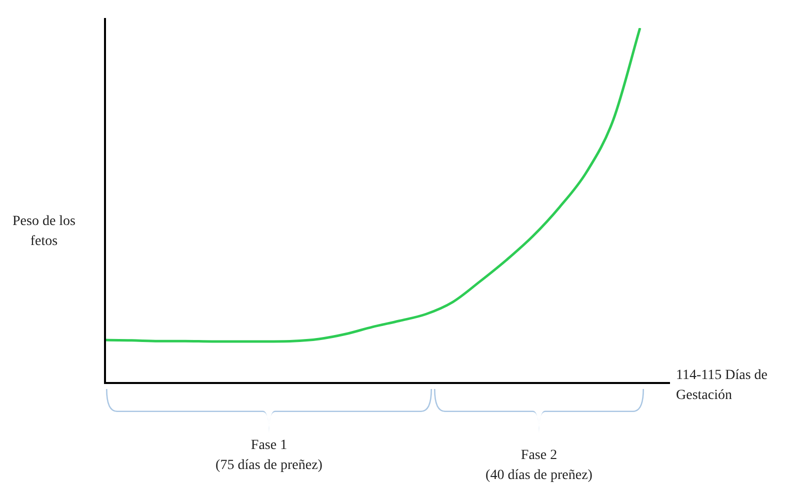 This screenshot has width=786, height=487. Describe the element at coordinates (539, 466) in the screenshot. I see `text: Fase 2 (40 días de preñez)` at that location.